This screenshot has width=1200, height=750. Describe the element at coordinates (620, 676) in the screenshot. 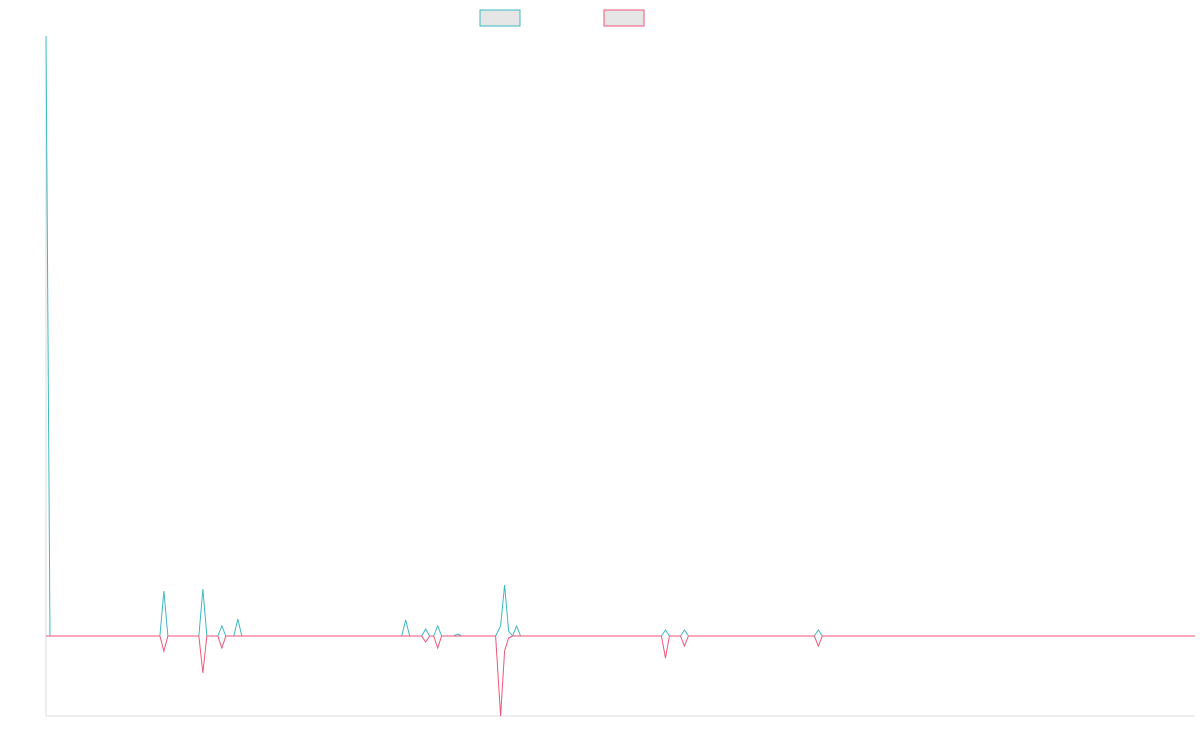

I see `series-line` at that location.